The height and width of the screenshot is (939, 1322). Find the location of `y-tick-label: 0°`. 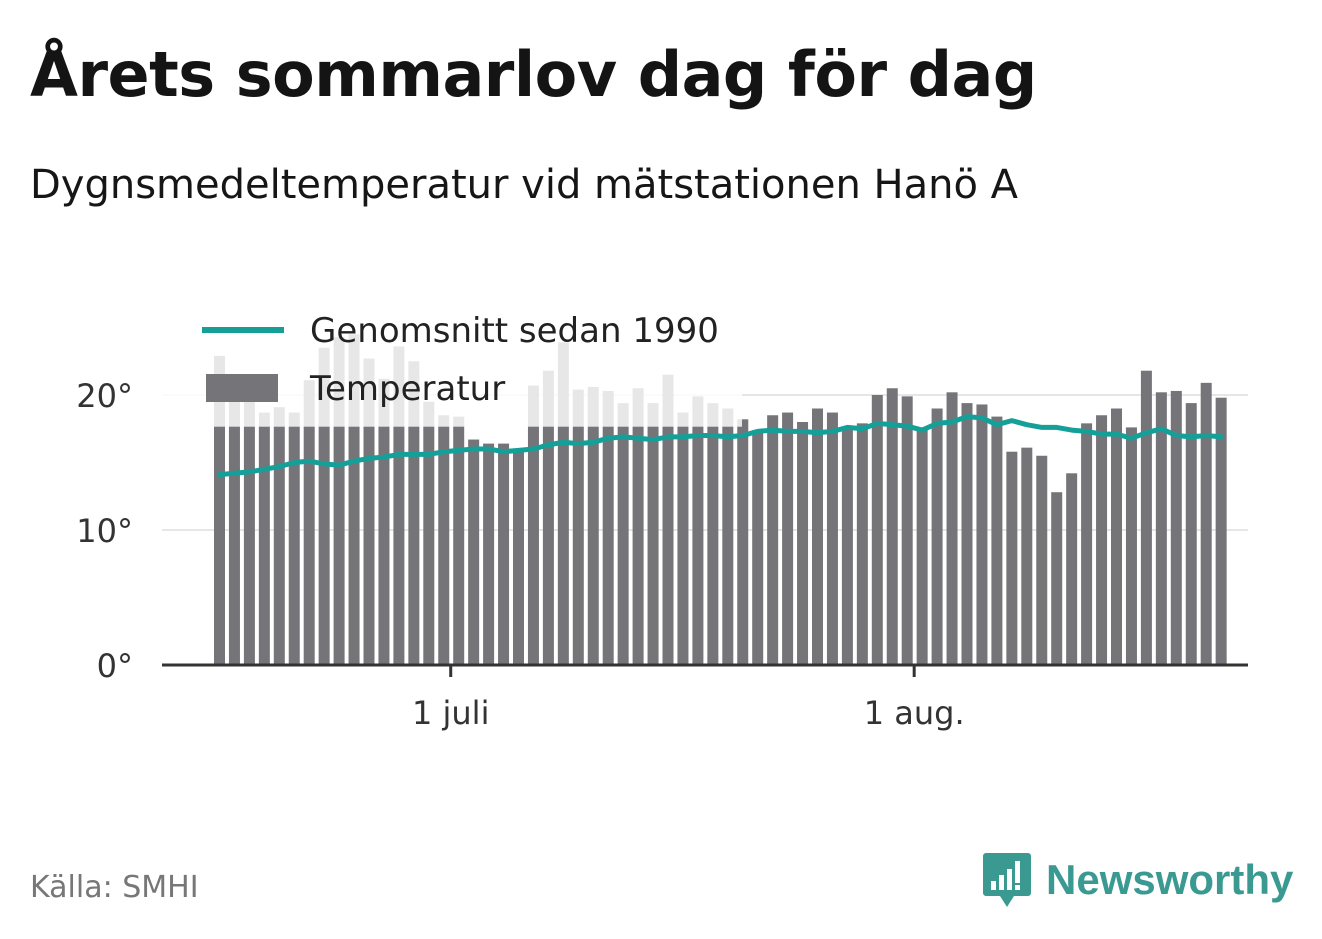

y-tick-label: 0° is located at coordinates (115, 666).